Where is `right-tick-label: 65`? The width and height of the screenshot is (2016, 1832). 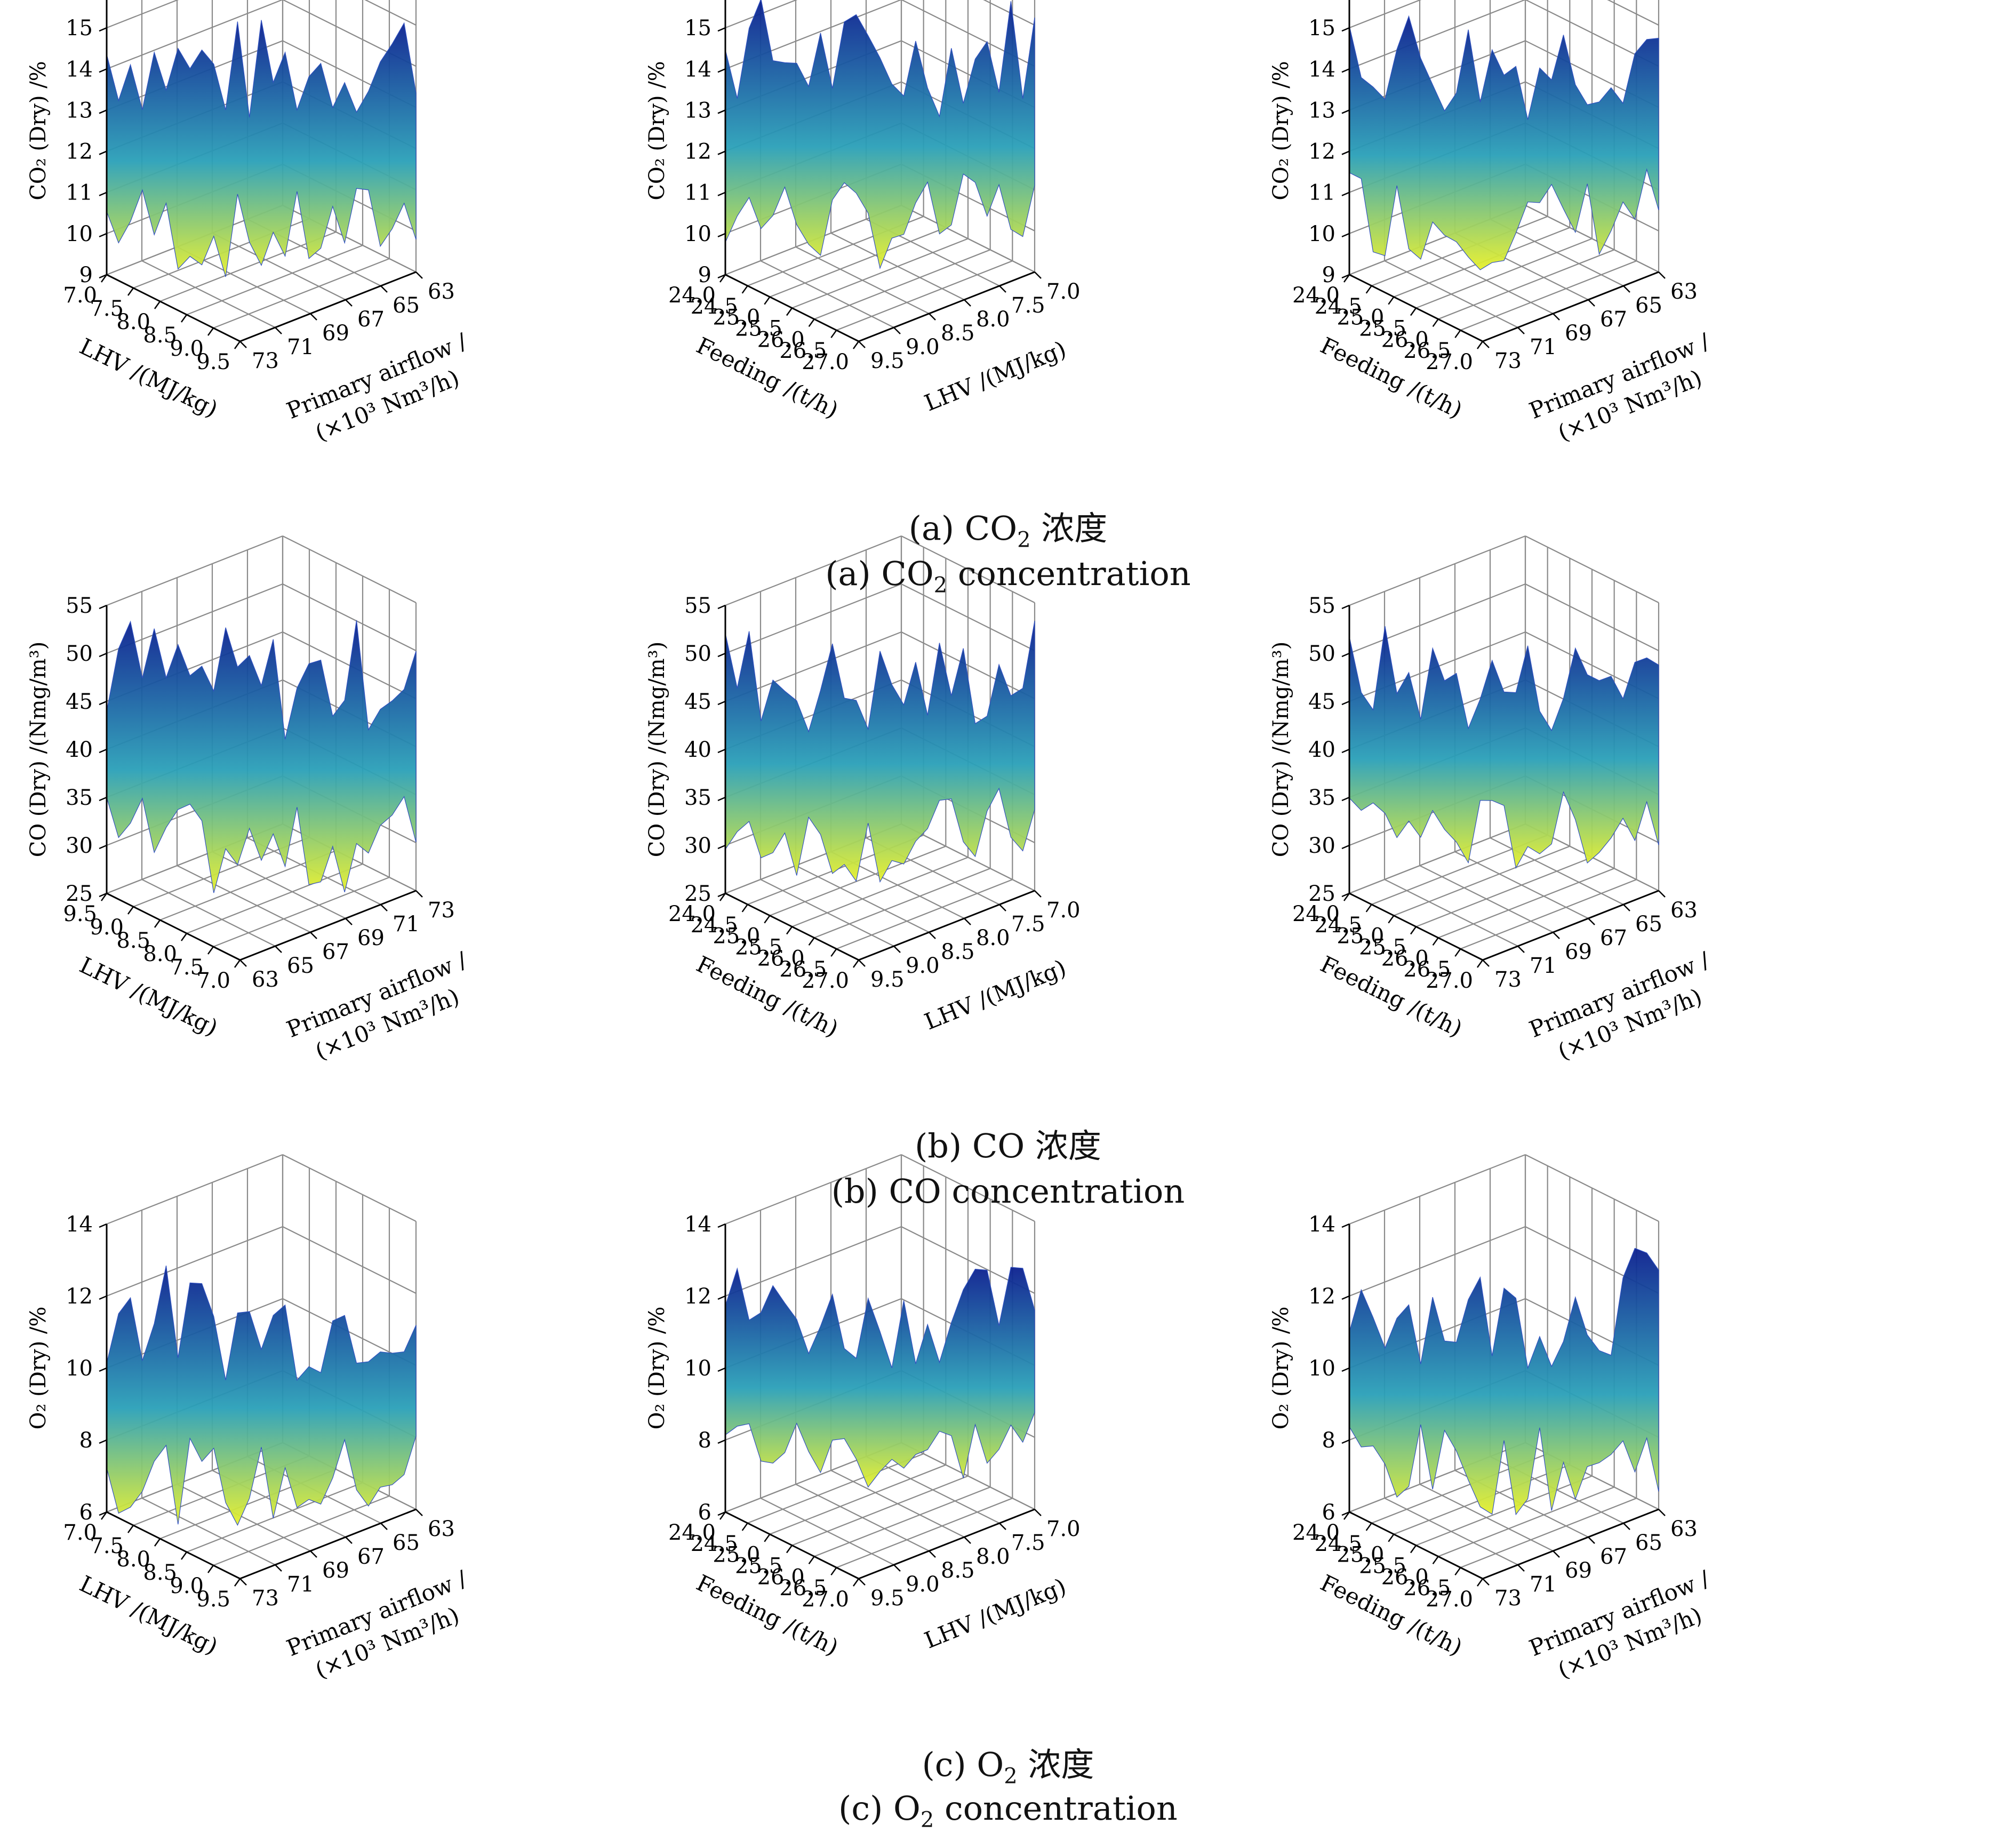
right-tick-label: 65 is located at coordinates (1648, 924).